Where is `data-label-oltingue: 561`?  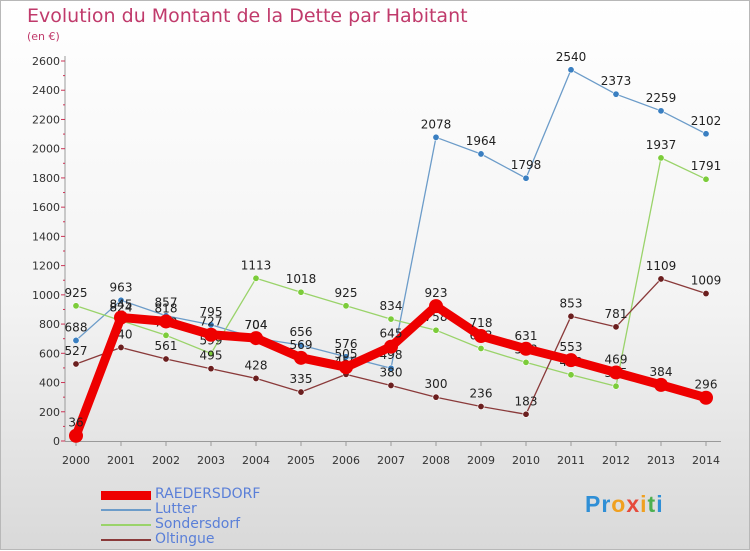
data-label-oltingue: 561 is located at coordinates (166, 346).